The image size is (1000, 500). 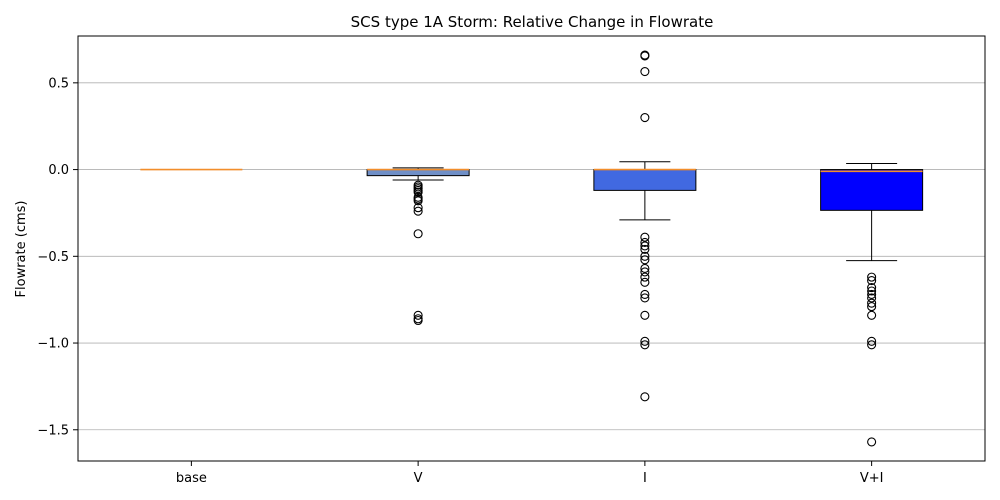 I want to click on y-tick-label: 0.5, so click(x=58, y=83).